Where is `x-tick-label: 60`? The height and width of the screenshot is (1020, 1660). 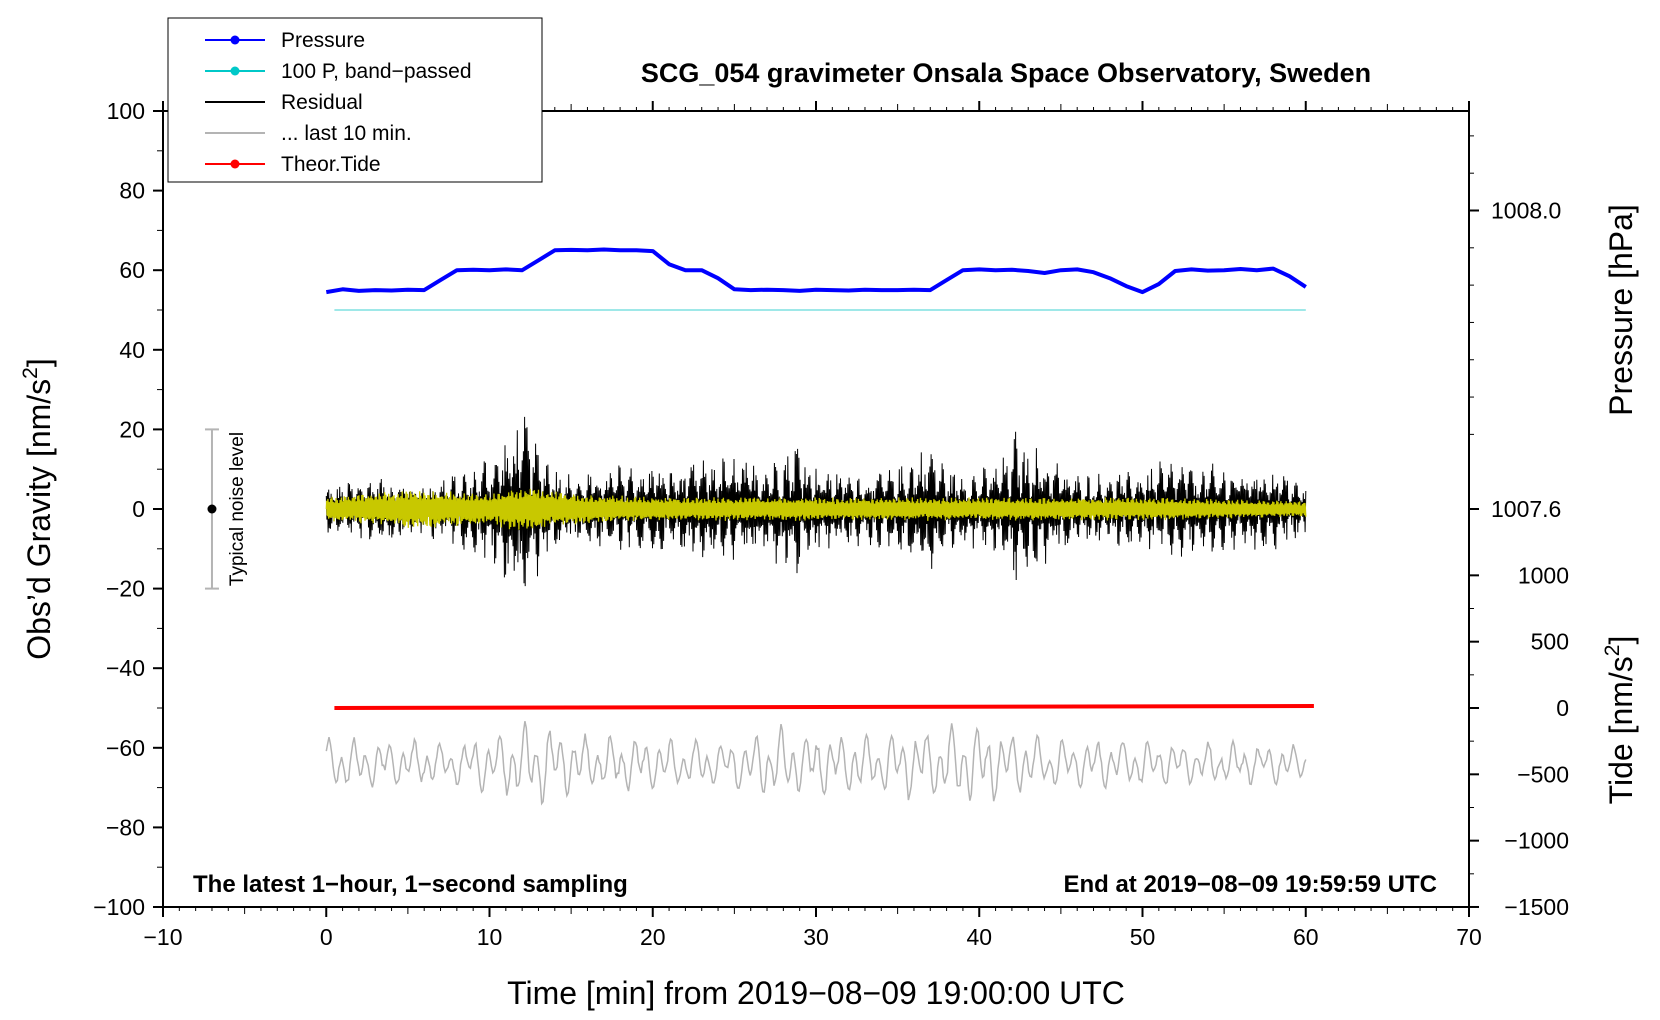
x-tick-label: 60 is located at coordinates (1306, 937).